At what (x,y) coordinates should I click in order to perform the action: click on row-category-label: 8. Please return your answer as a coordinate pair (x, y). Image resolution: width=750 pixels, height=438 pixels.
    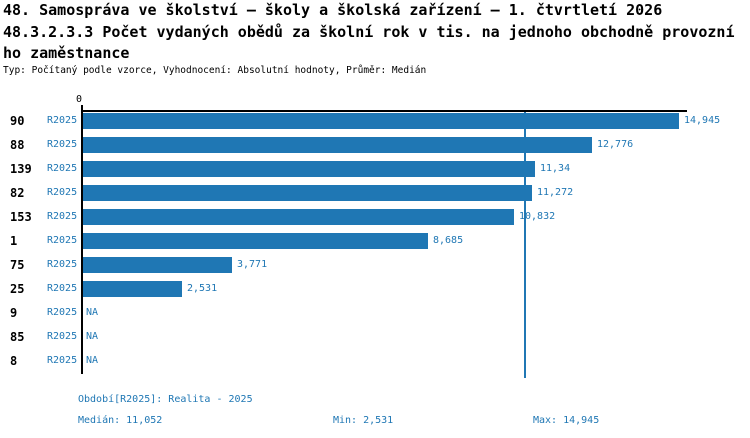
    Looking at the image, I should click on (14, 361).